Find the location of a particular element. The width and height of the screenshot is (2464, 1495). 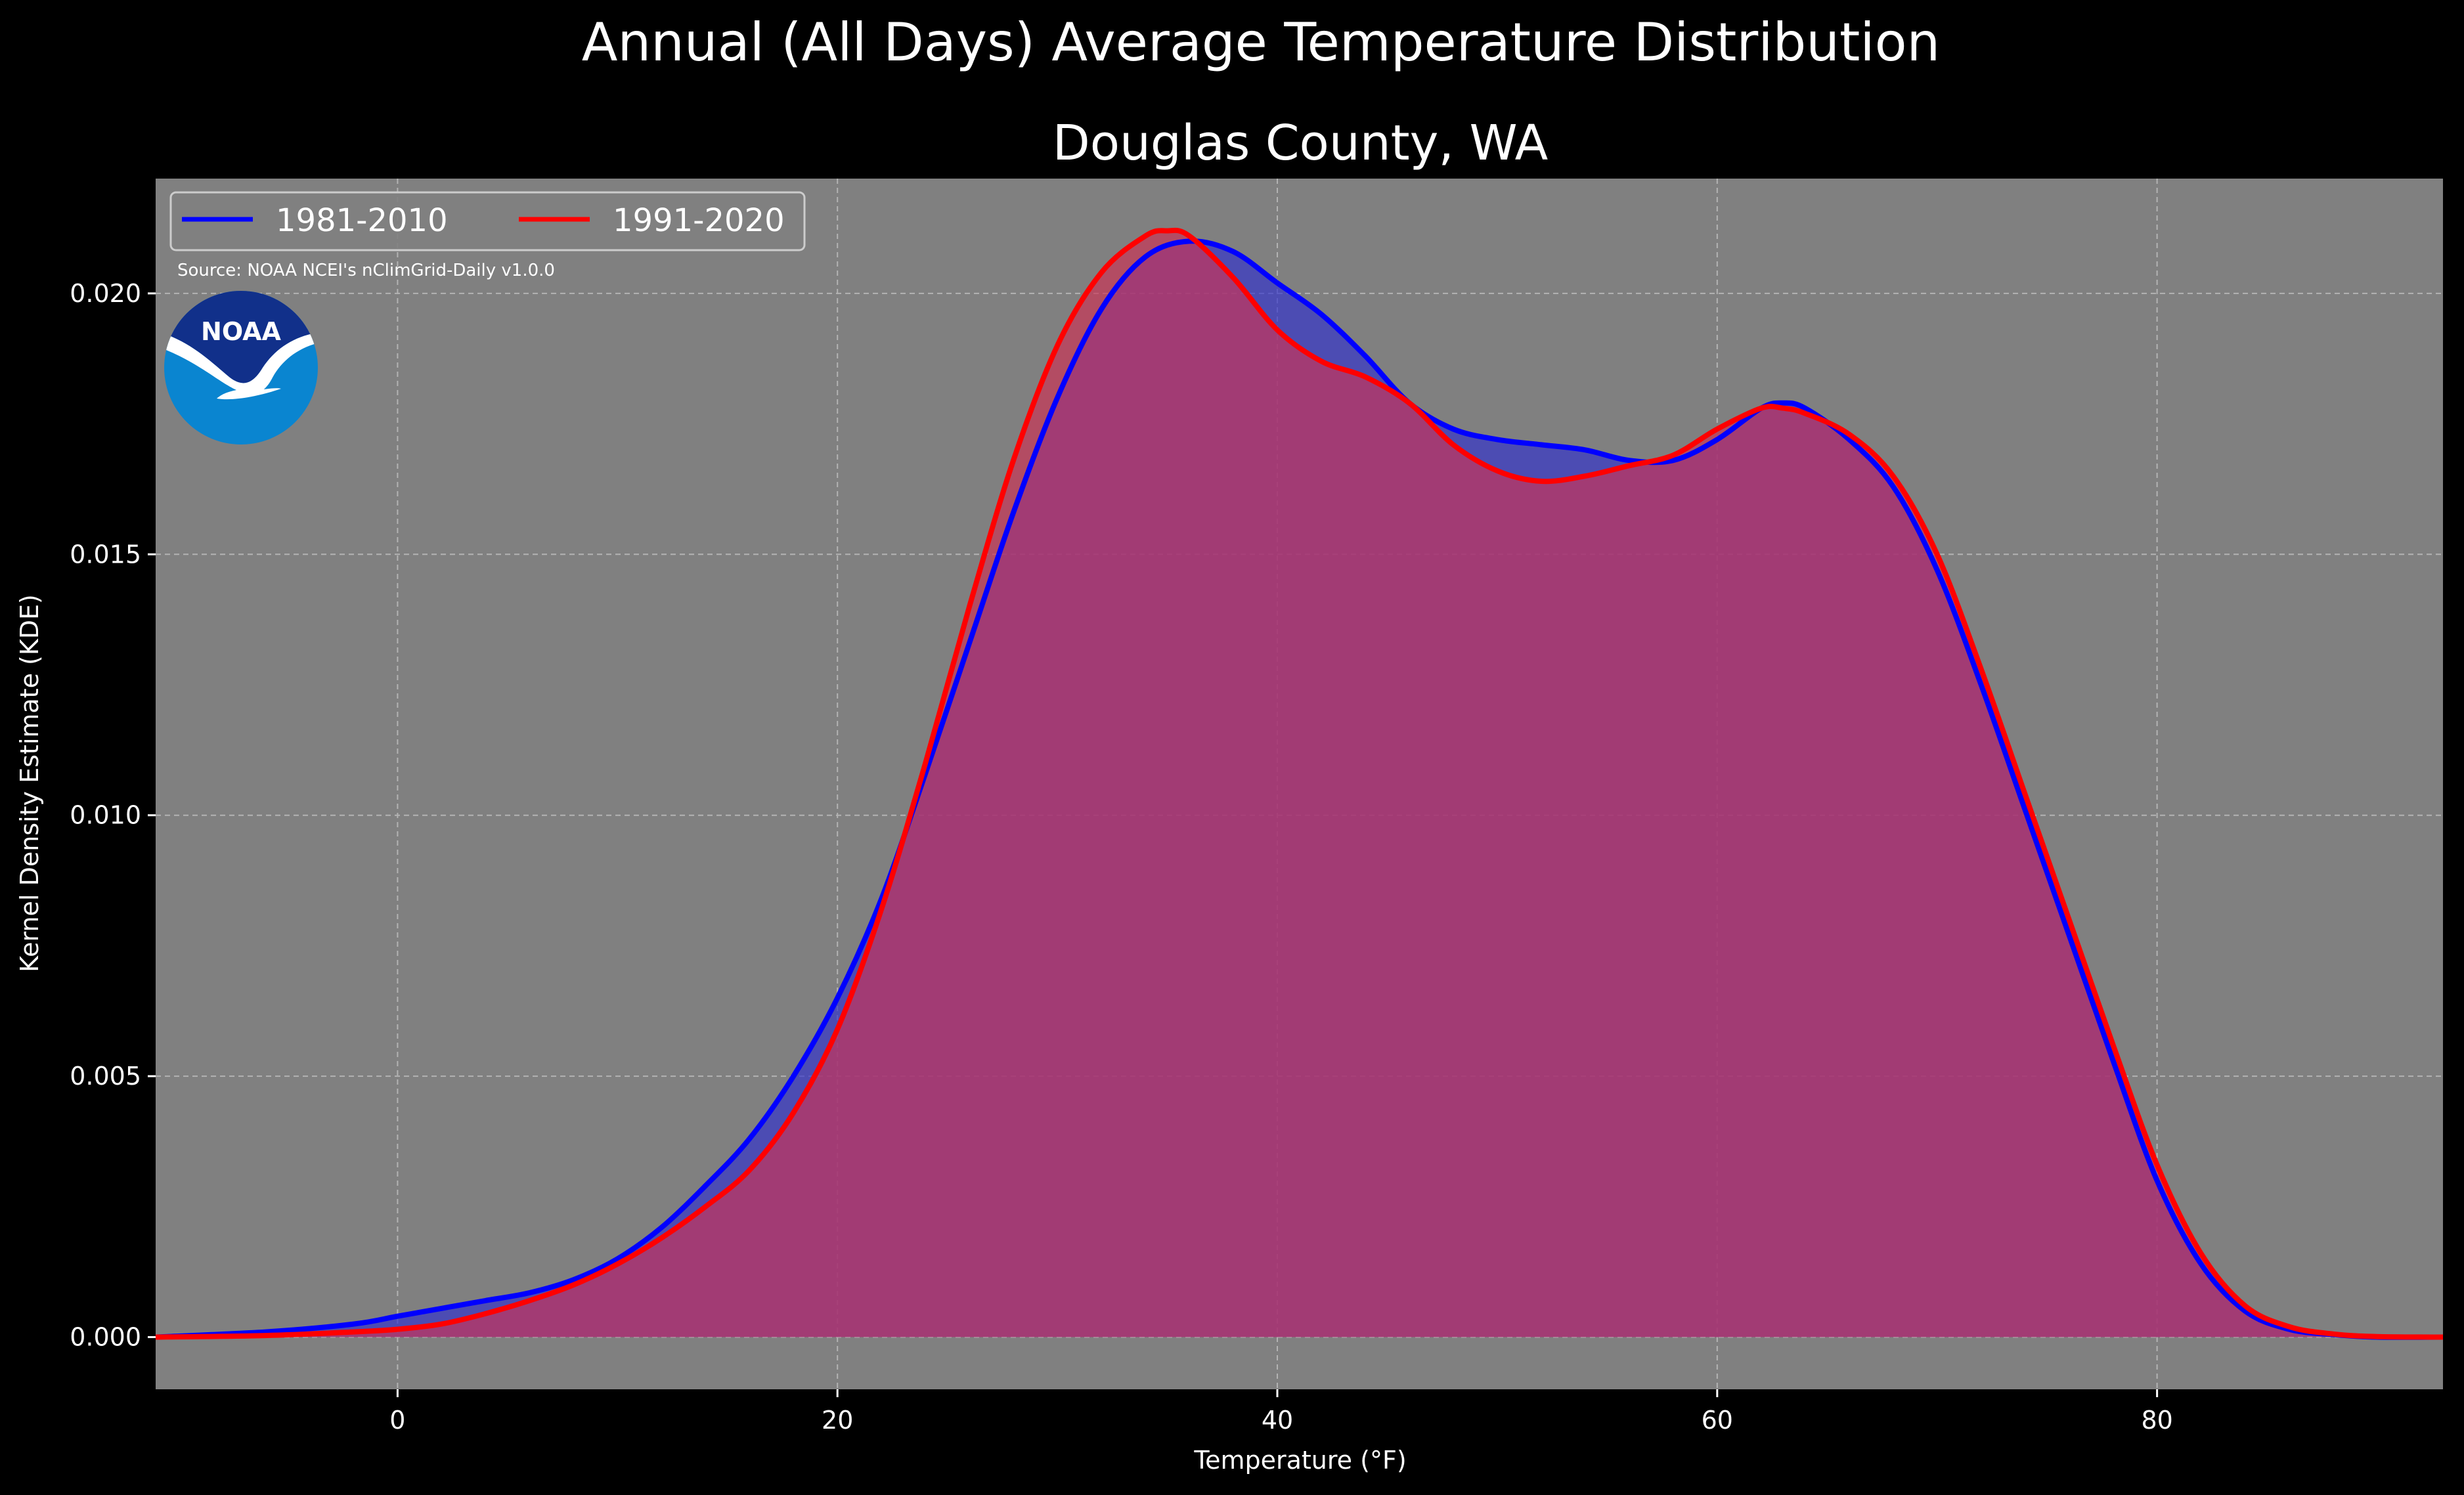

x-tick-label: 60 is located at coordinates (1717, 1420).